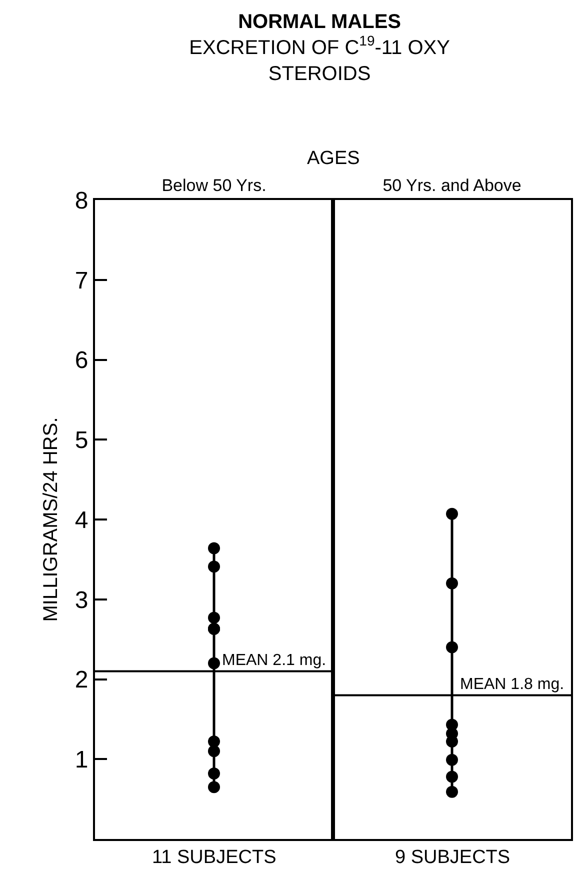  What do you see at coordinates (214, 857) in the screenshot?
I see `x-axis-title: 11 SUBJECTS` at bounding box center [214, 857].